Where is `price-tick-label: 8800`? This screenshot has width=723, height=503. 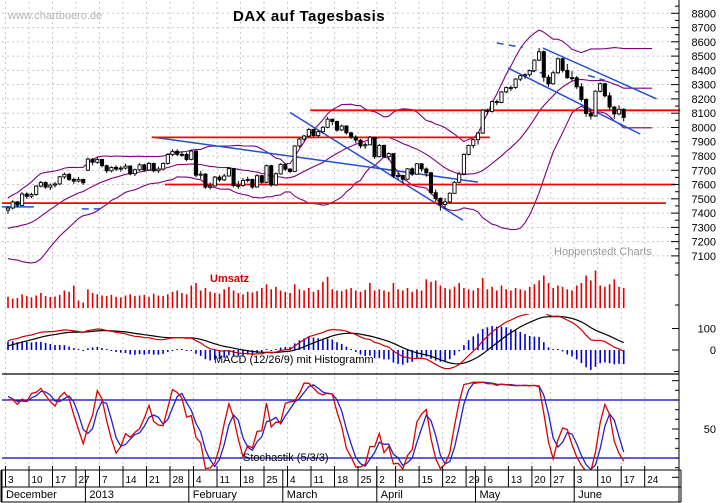
price-tick-label: 8800 is located at coordinates (704, 14).